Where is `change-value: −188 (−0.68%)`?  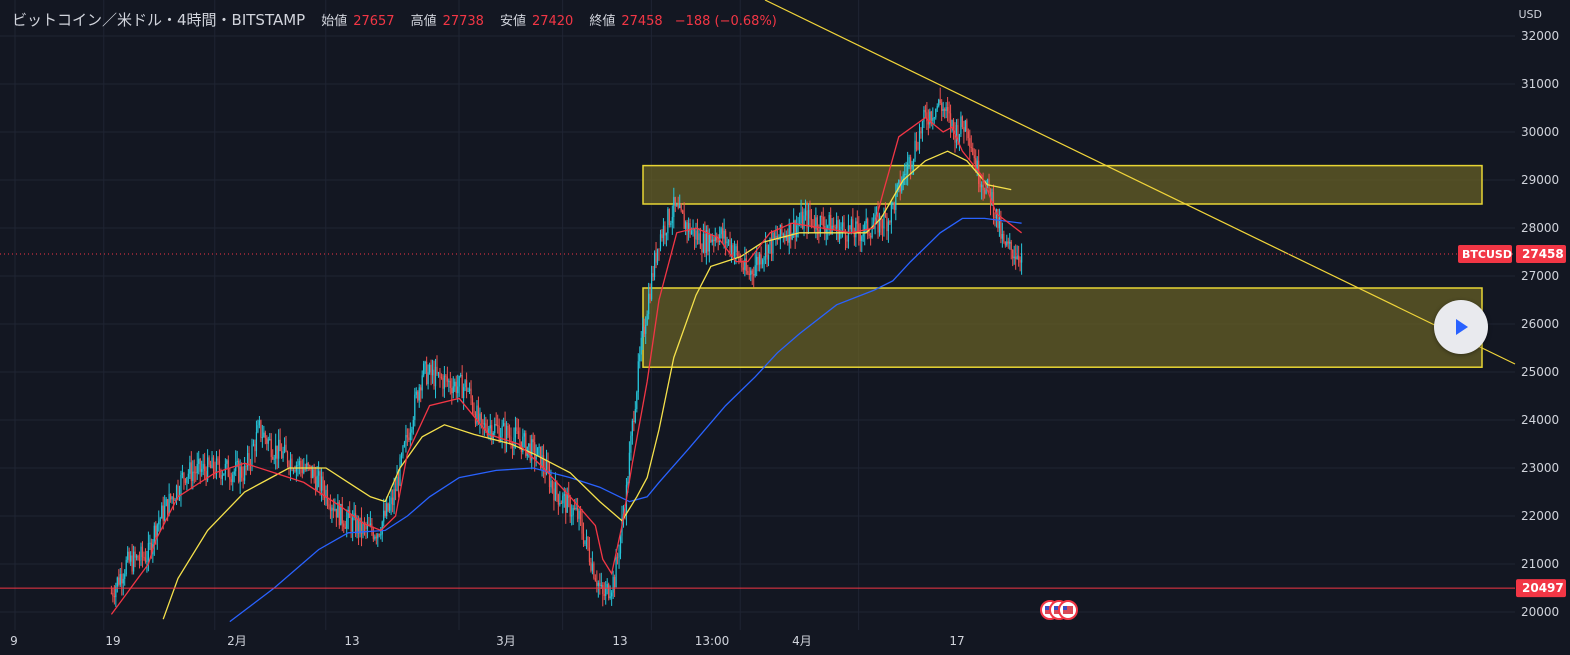 change-value: −188 (−0.68%) is located at coordinates (725, 21).